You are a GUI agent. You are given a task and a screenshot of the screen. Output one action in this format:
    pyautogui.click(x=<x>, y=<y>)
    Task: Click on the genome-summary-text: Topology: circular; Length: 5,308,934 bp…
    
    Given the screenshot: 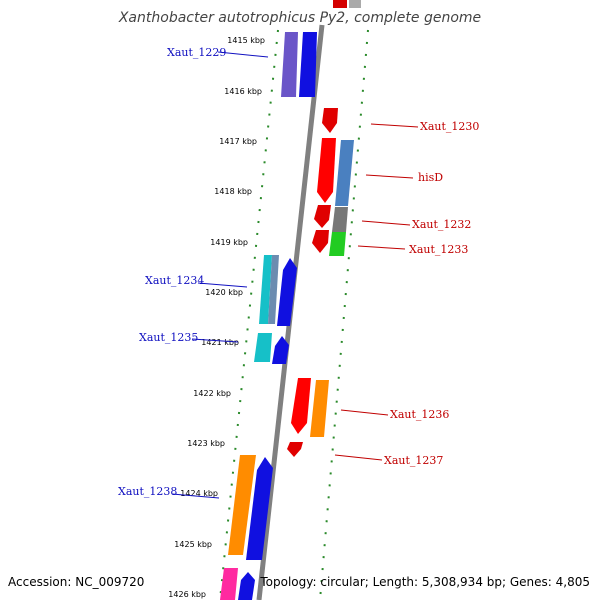 What is the action you would take?
    pyautogui.click(x=425, y=582)
    